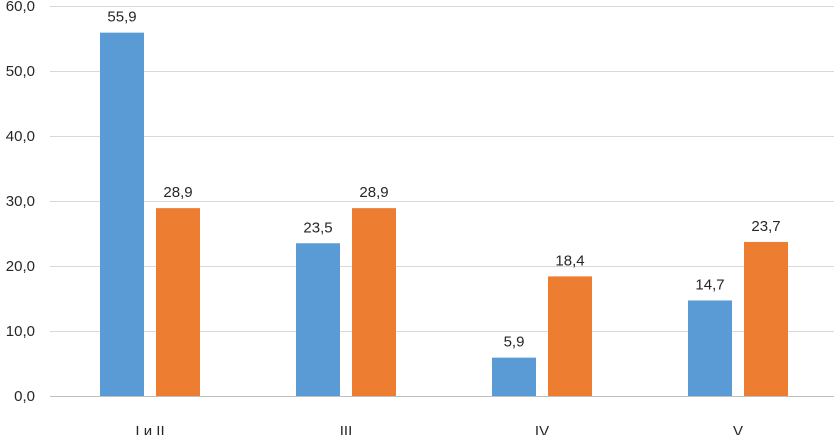  I want to click on y-axis-tick-labels: 0,0 10,0 20,0 30,0 40,0 50,0 60,0, so click(20, 202).